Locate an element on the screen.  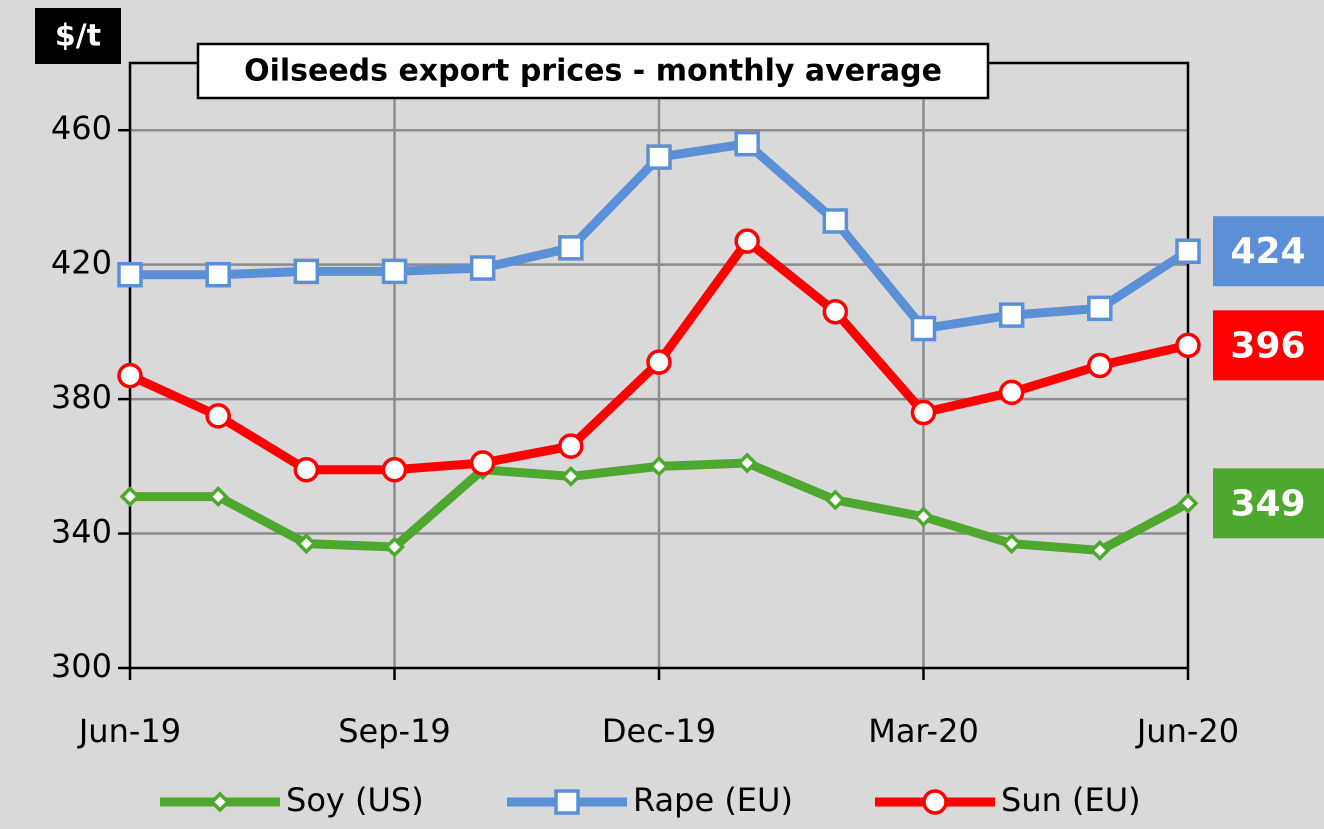
x-tick-label: Jun-19 is located at coordinates (129, 731).